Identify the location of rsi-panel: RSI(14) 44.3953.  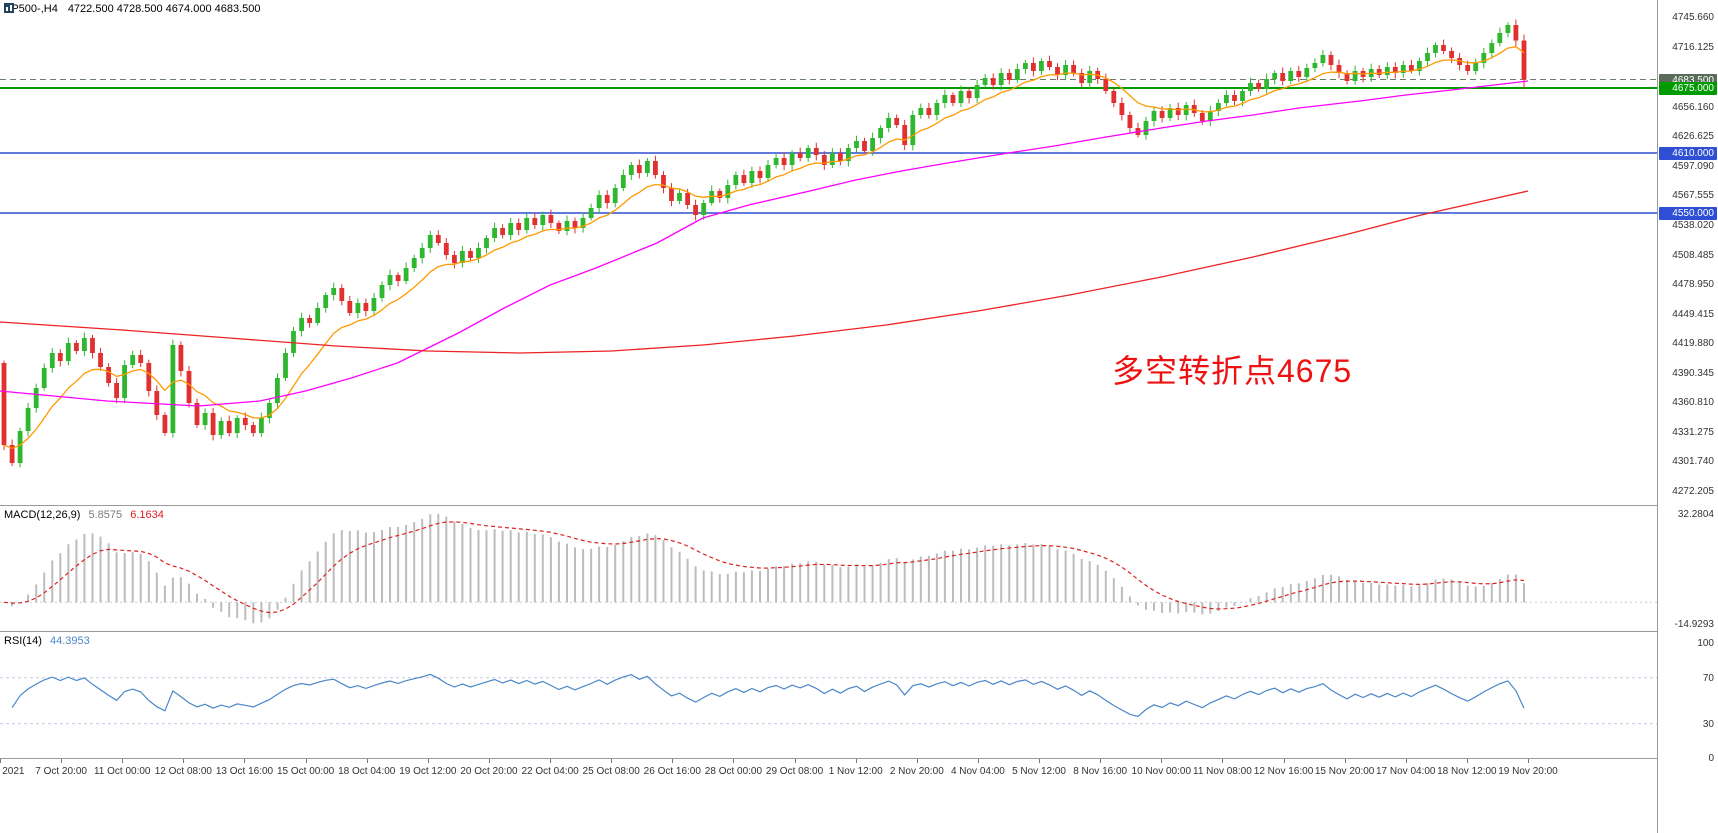
(828, 695).